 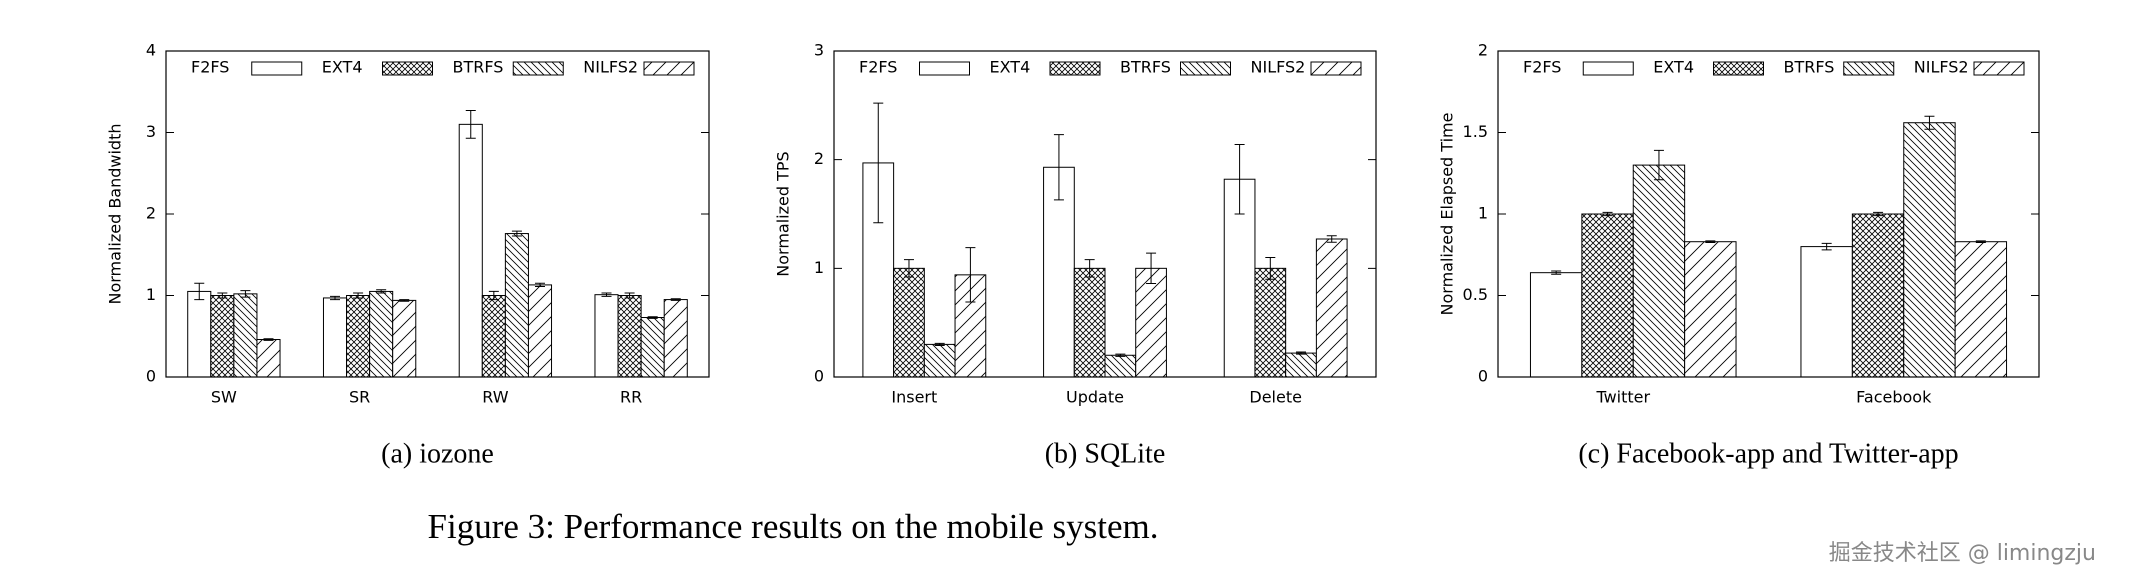 What do you see at coordinates (1962, 553) in the screenshot?
I see `watermark: 掘金技术社区 @ limingzju` at bounding box center [1962, 553].